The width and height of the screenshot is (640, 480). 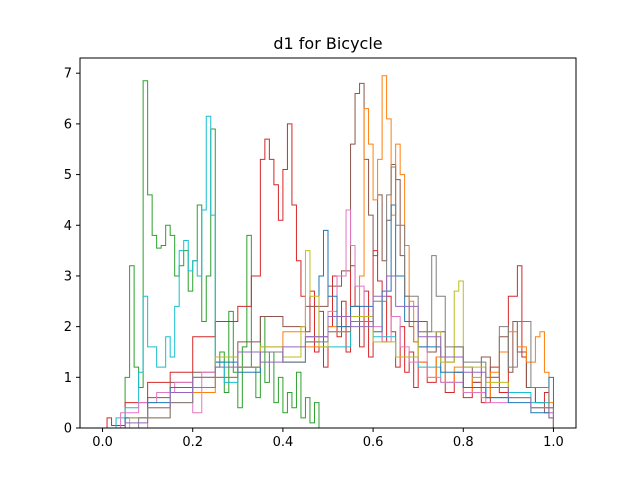 What do you see at coordinates (68, 124) in the screenshot?
I see `y-tick-label: 6` at bounding box center [68, 124].